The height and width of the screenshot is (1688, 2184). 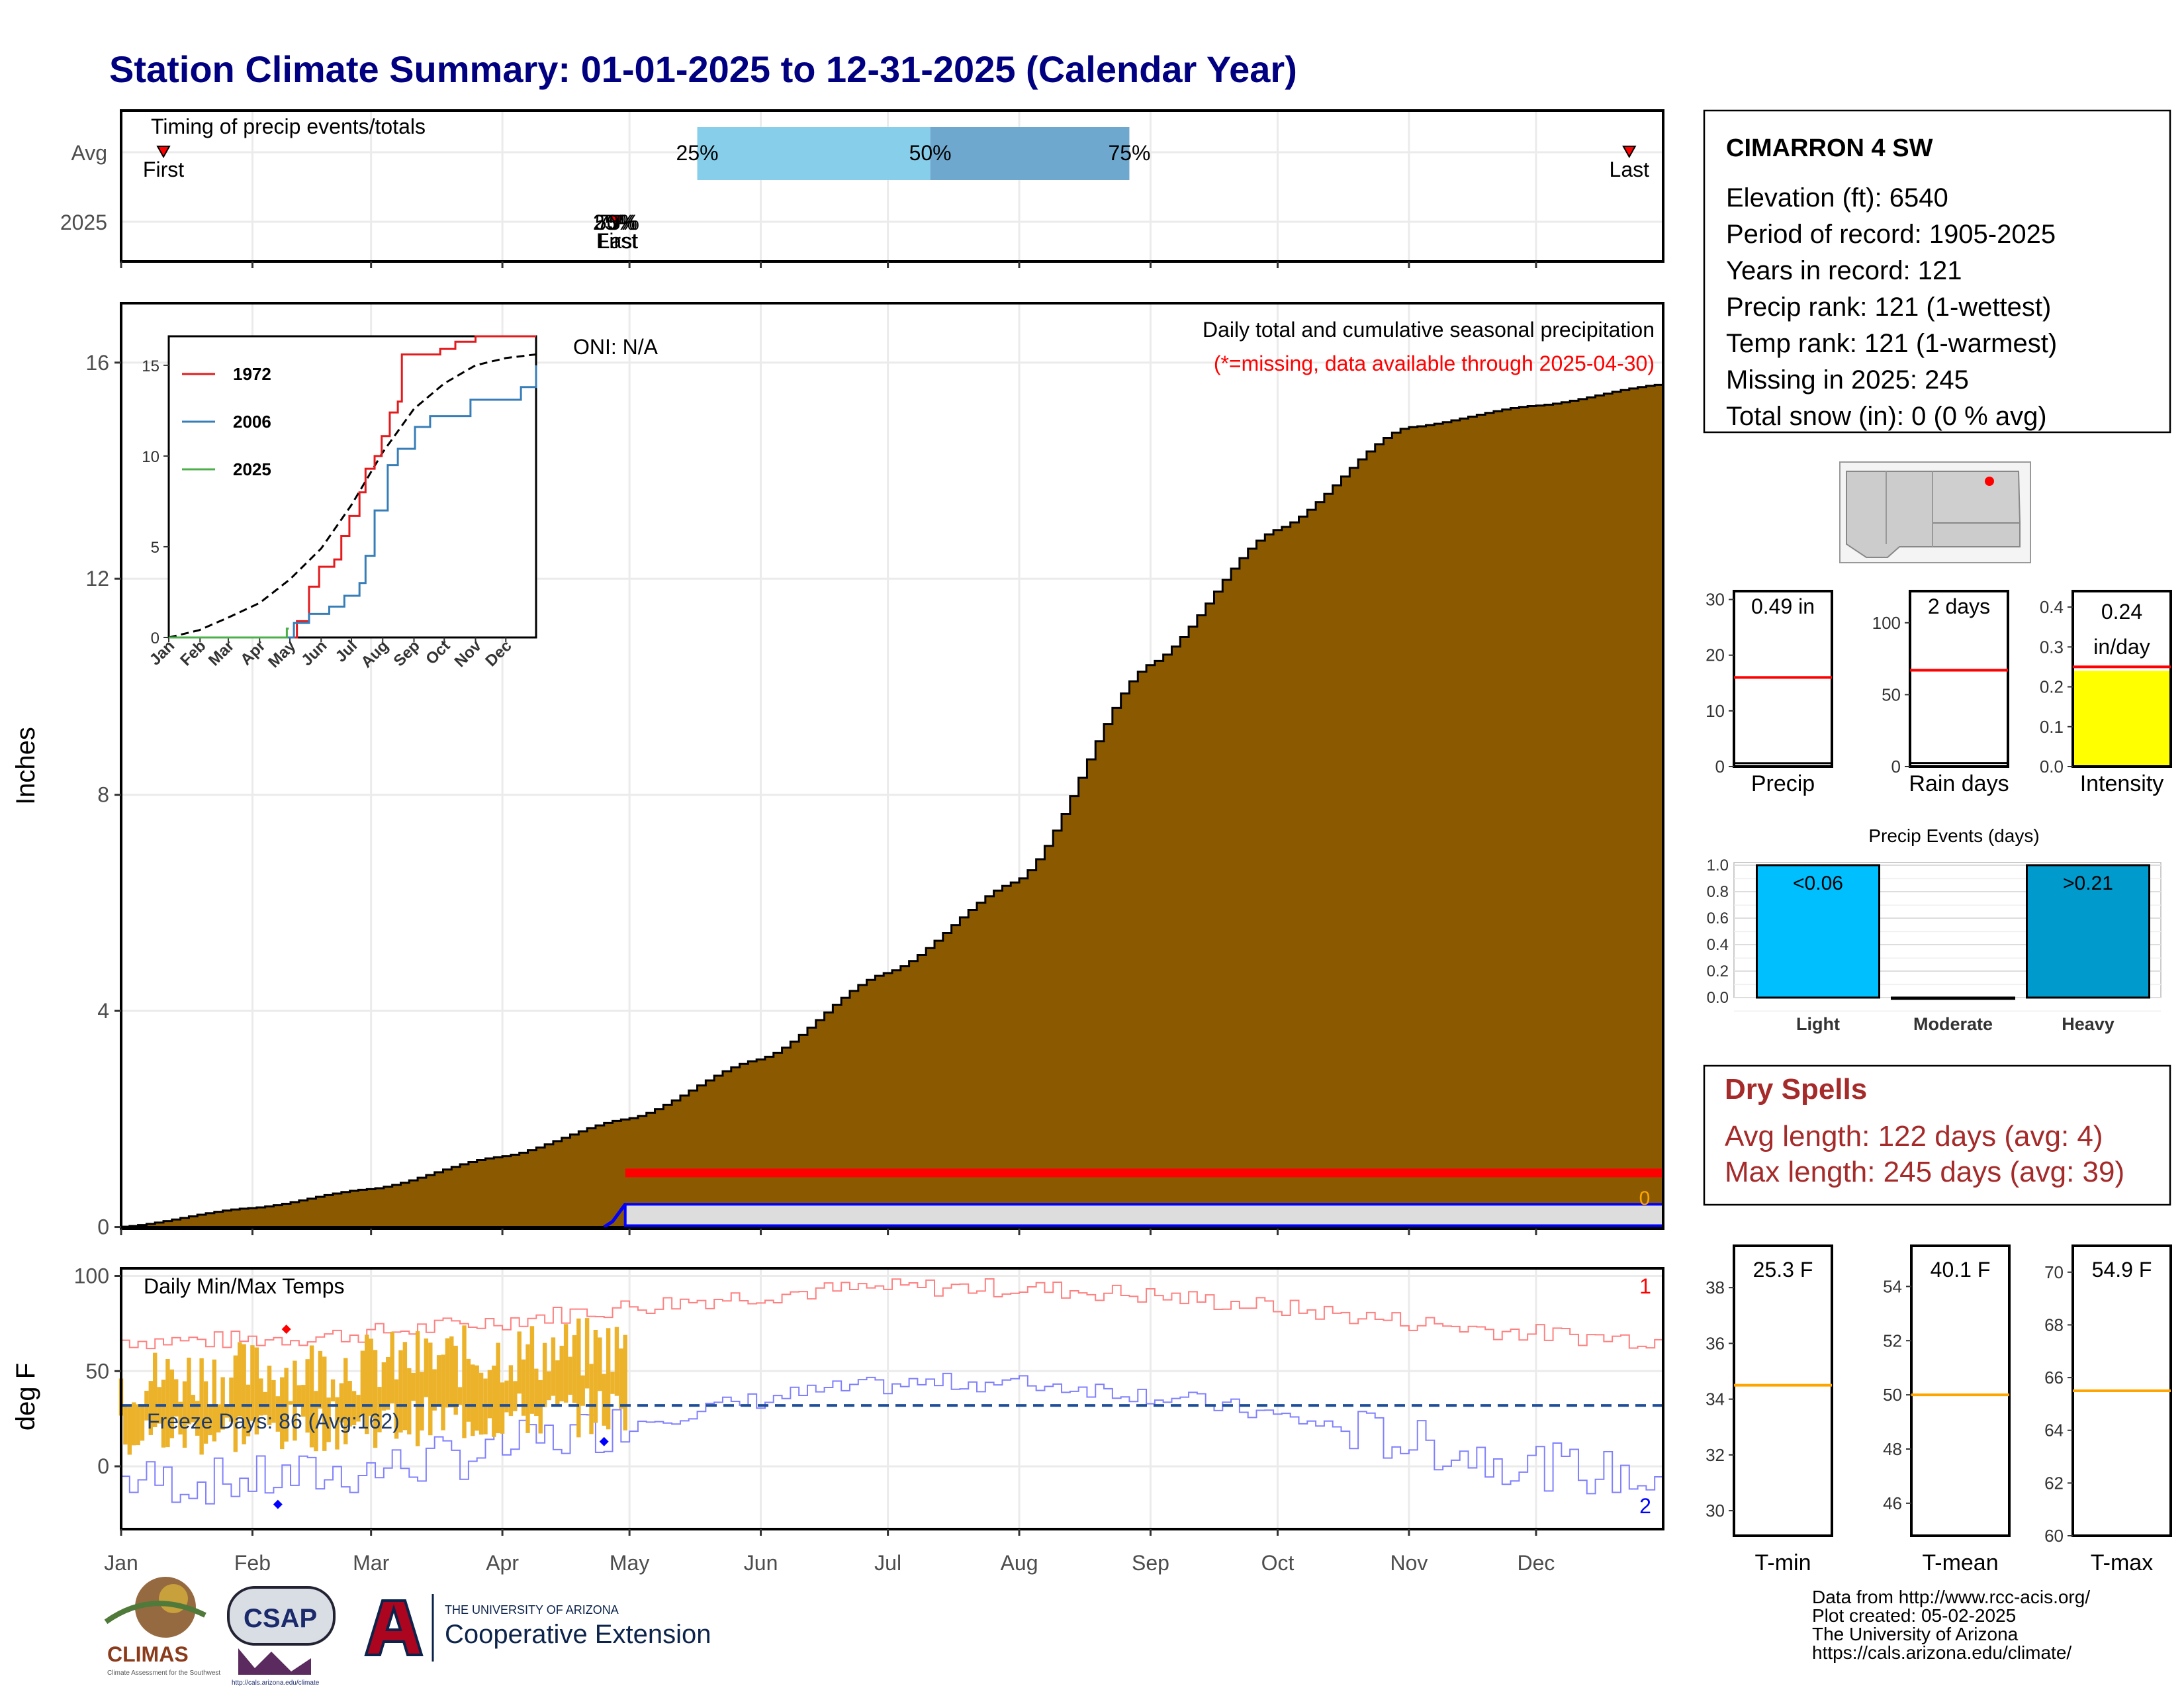 What do you see at coordinates (2054, 1272) in the screenshot?
I see `temp-stat-tick-label: 70` at bounding box center [2054, 1272].